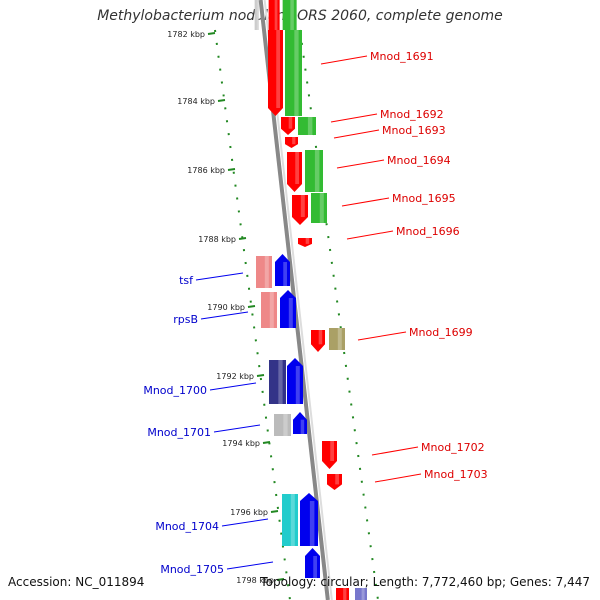 The image size is (600, 600). What do you see at coordinates (175, 390) in the screenshot?
I see `gene-label: Mnod_1700` at bounding box center [175, 390].